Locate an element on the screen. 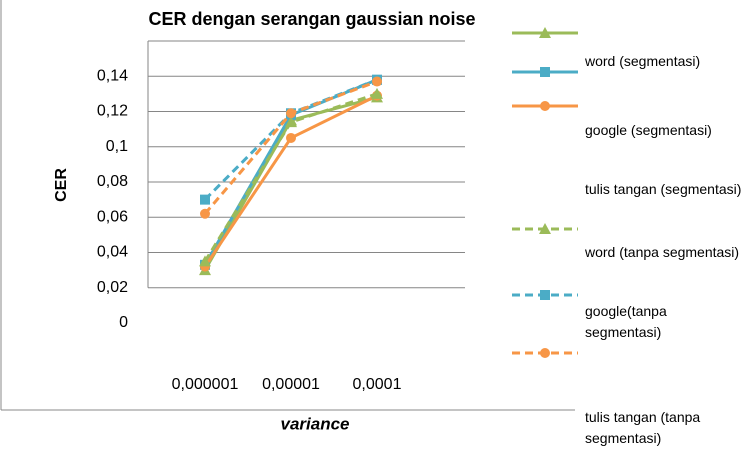 This screenshot has width=755, height=450. legend-label: google (segmentasi) is located at coordinates (648, 130).